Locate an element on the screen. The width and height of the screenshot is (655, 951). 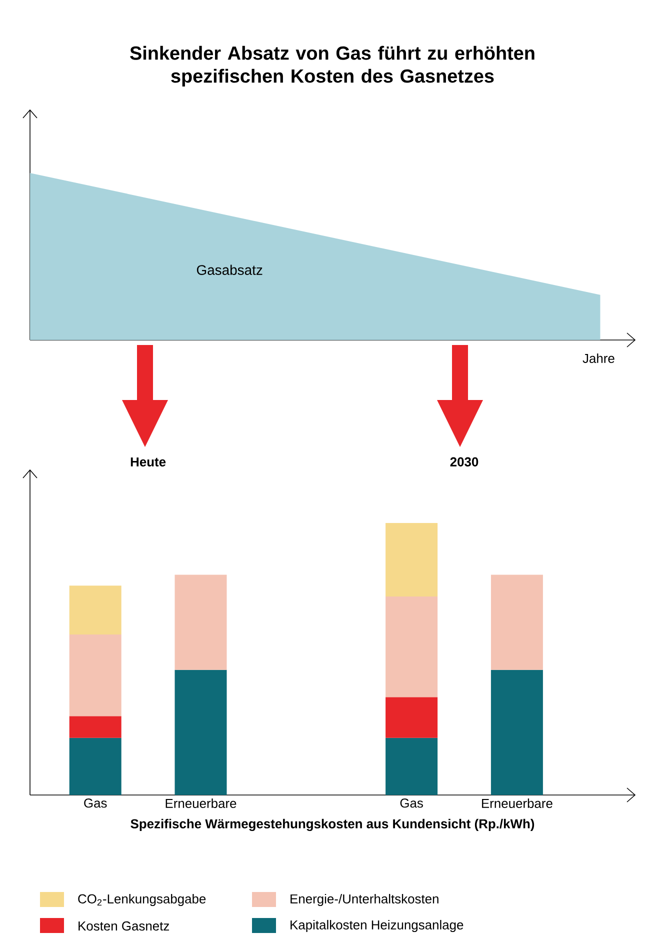
legend-label: Kosten Gasnetz is located at coordinates (124, 926).